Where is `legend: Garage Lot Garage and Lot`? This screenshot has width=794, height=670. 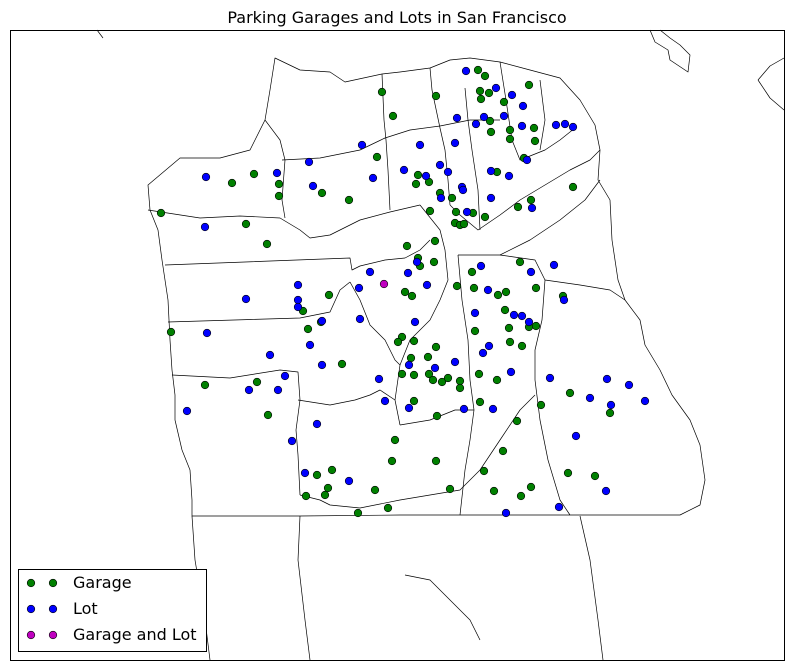
legend: Garage Lot Garage and Lot is located at coordinates (112, 610).